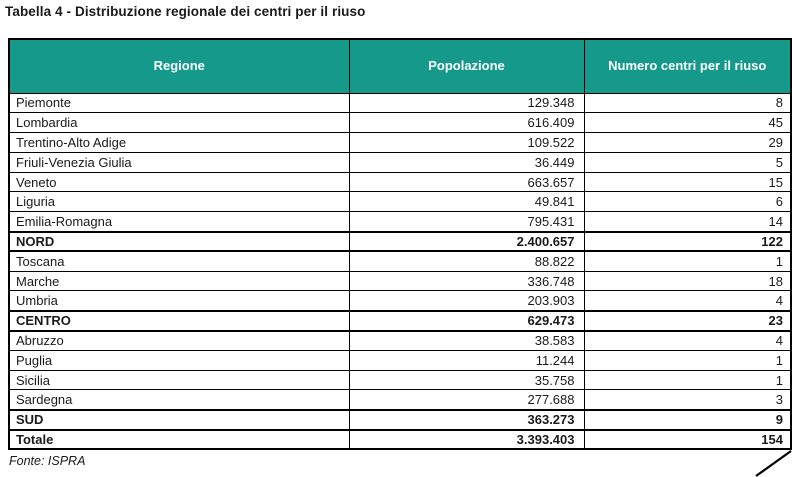 This screenshot has height=477, width=792. I want to click on table-row: Liguria 49.841 6, so click(400, 202).